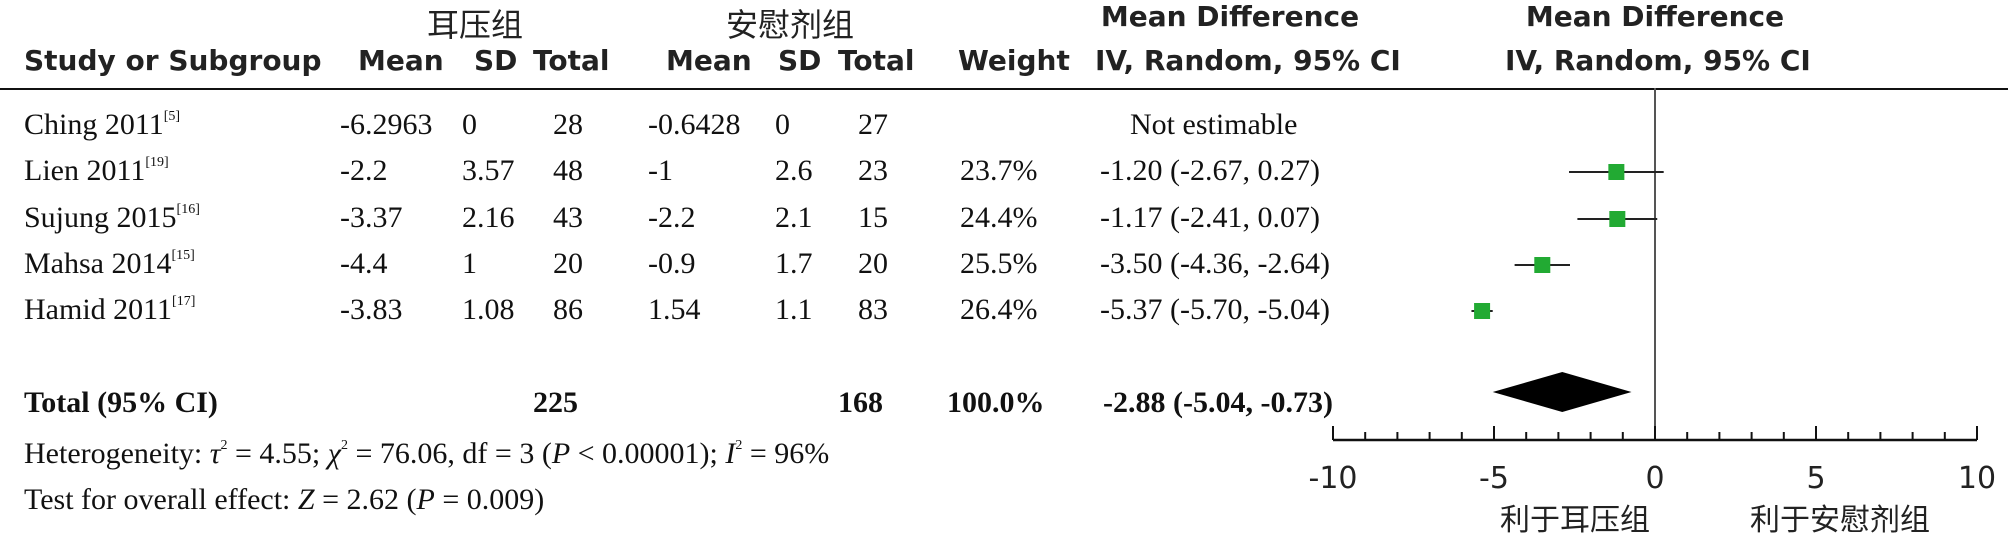  I want to click on study-name: Hamid 2011[17], so click(110, 309).